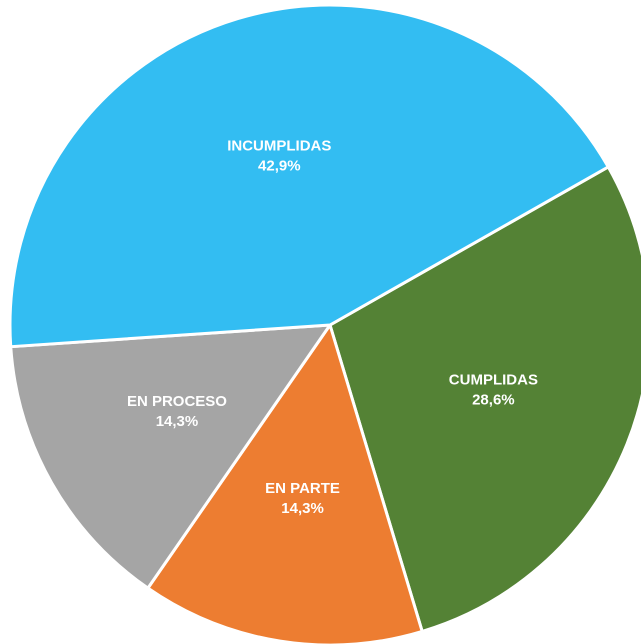  Describe the element at coordinates (493, 379) in the screenshot. I see `slice-label: CUMPLIDAS` at that location.